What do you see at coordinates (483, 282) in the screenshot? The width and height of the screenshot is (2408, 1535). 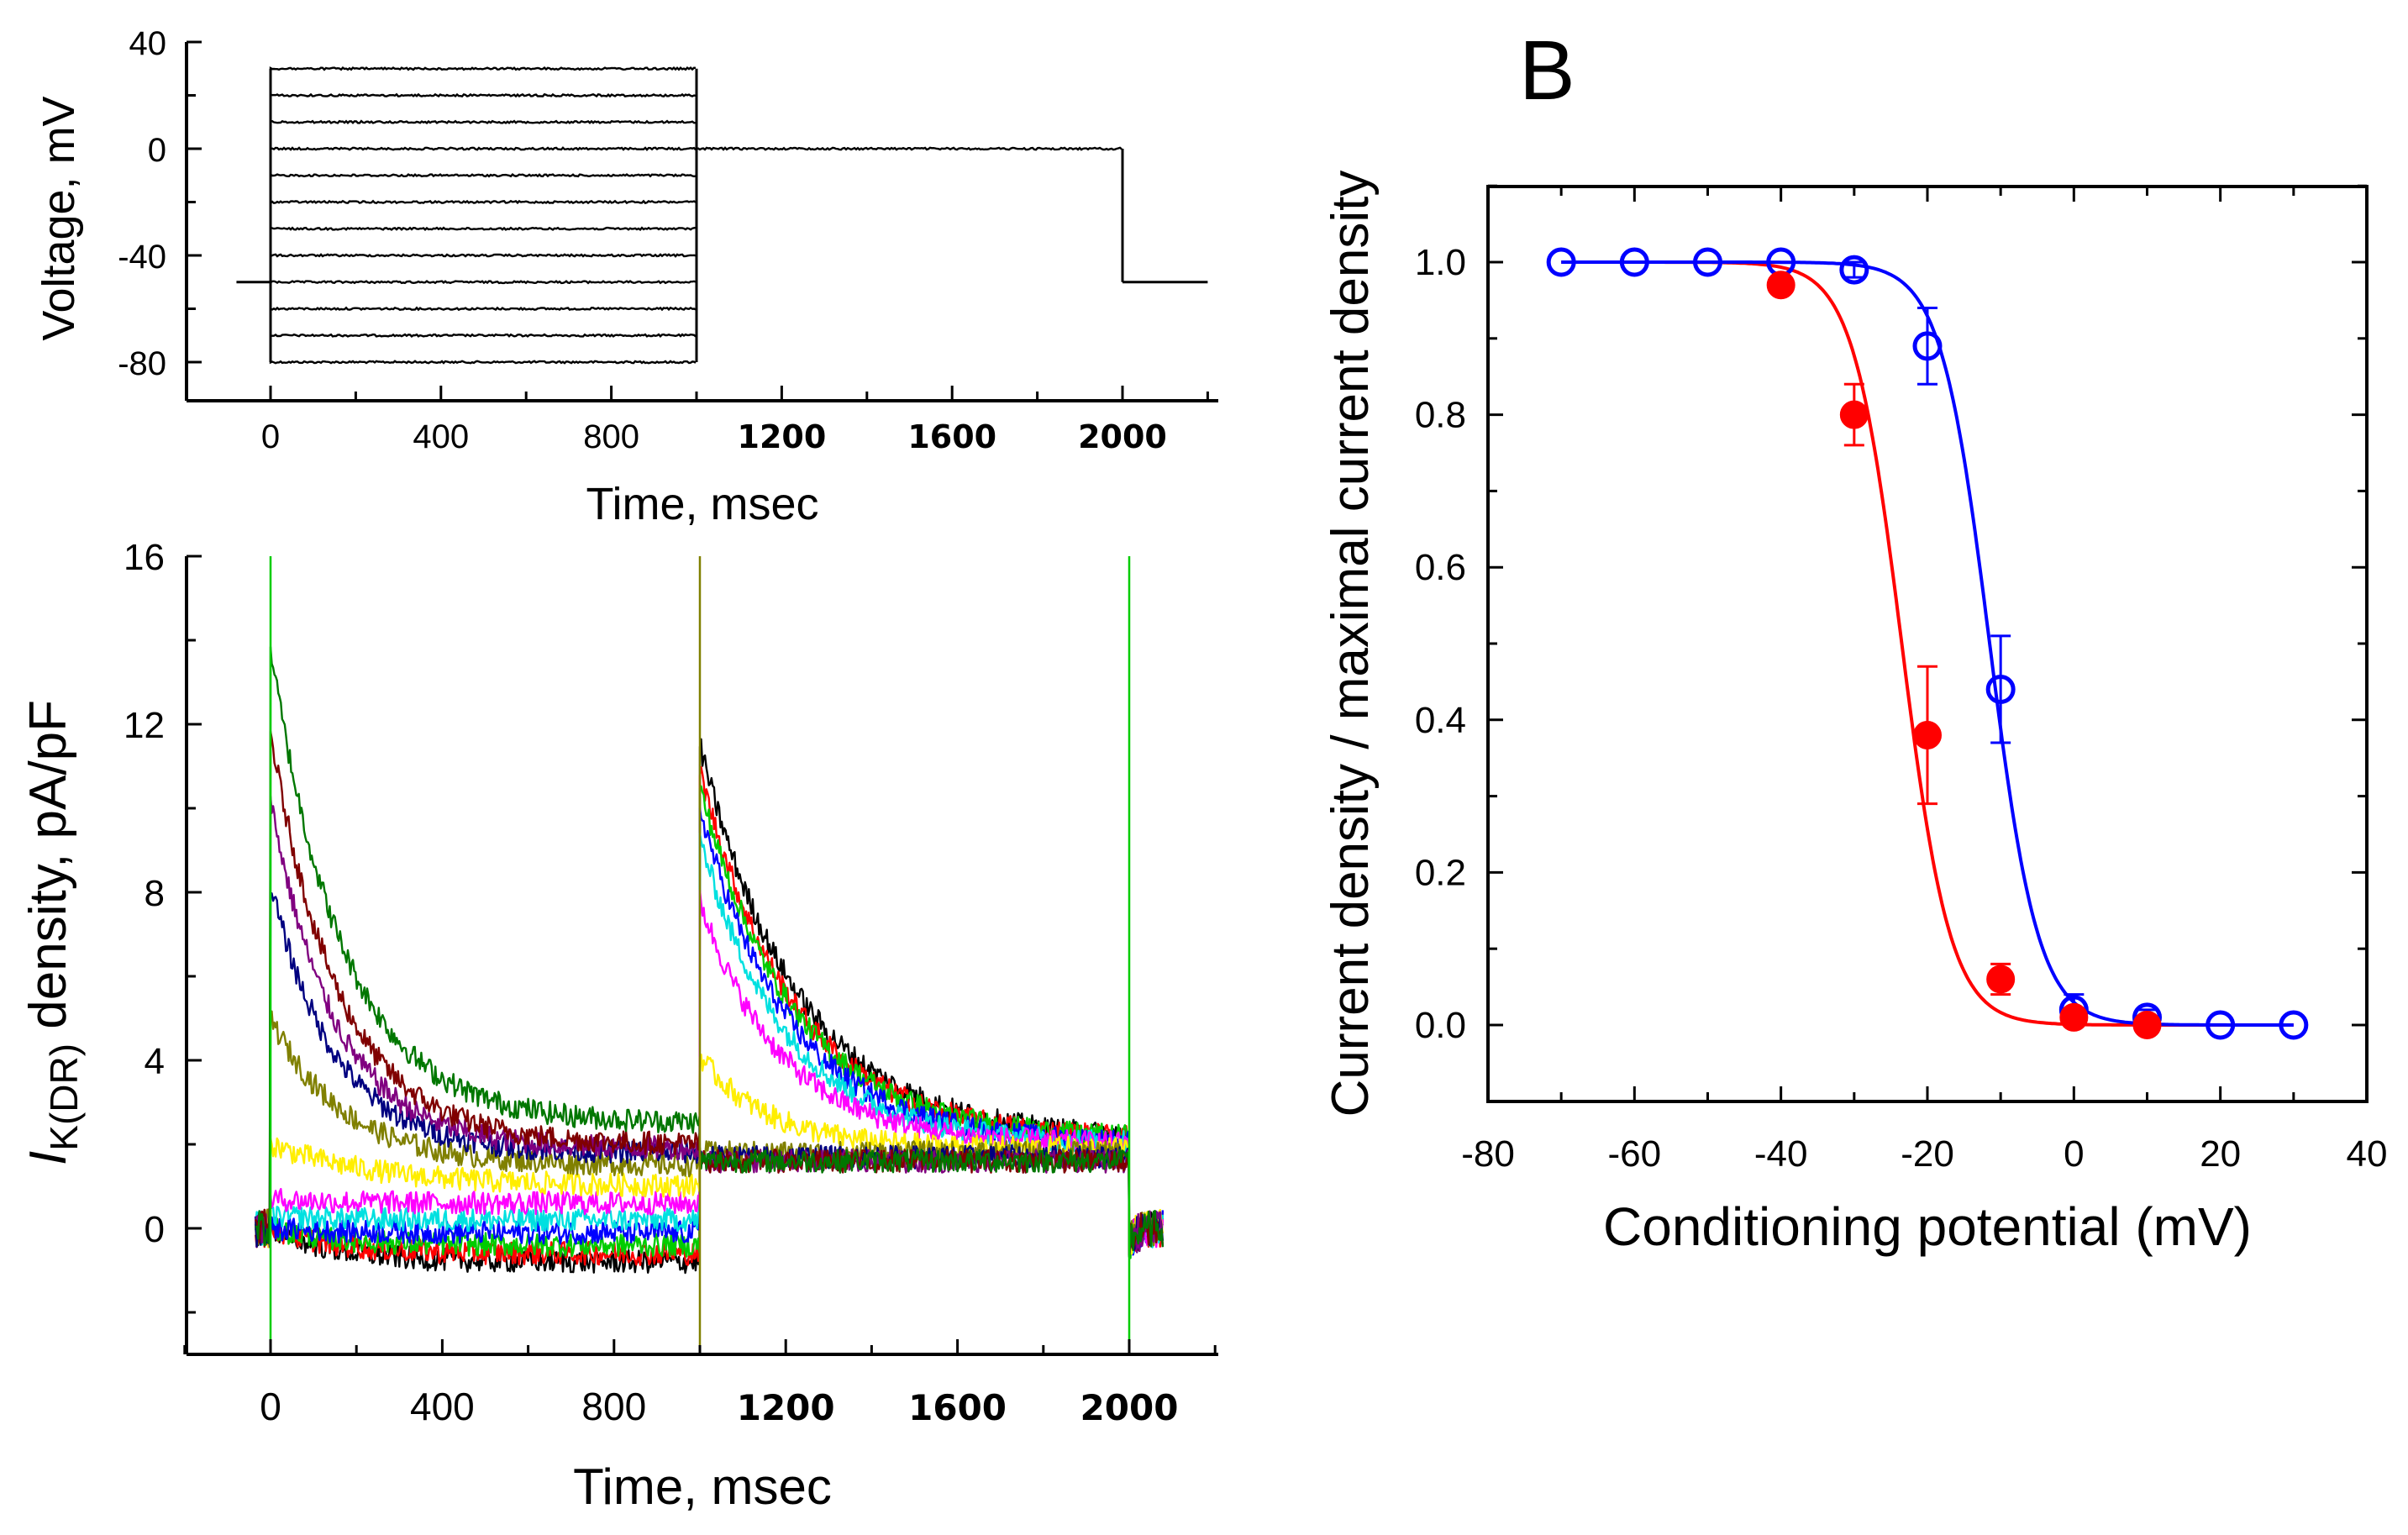 I see `voltage-step--50` at bounding box center [483, 282].